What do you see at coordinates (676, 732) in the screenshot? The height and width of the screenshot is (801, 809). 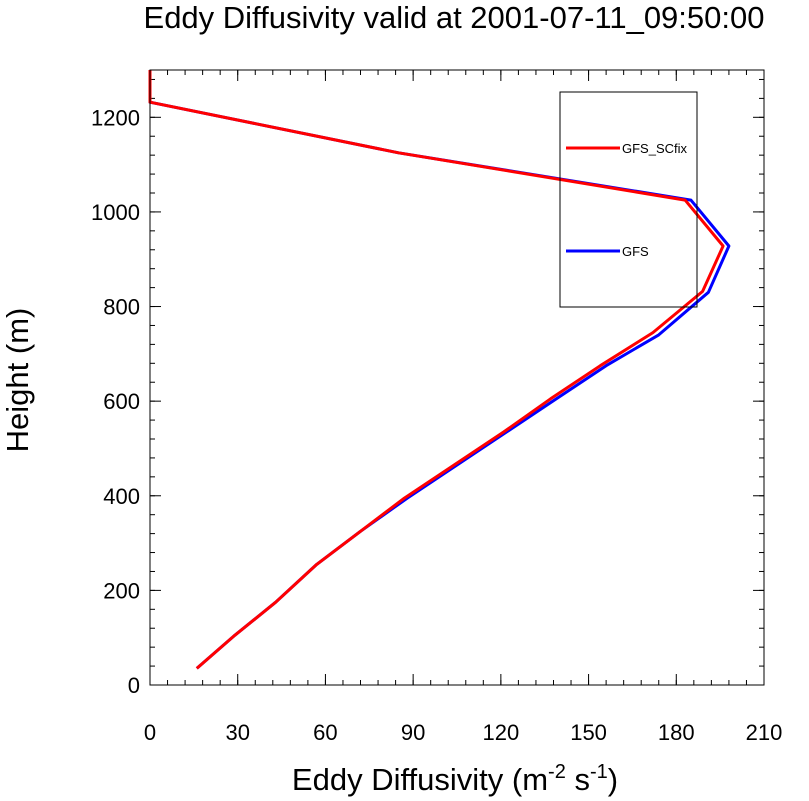 I see `x-tick-label: 180` at bounding box center [676, 732].